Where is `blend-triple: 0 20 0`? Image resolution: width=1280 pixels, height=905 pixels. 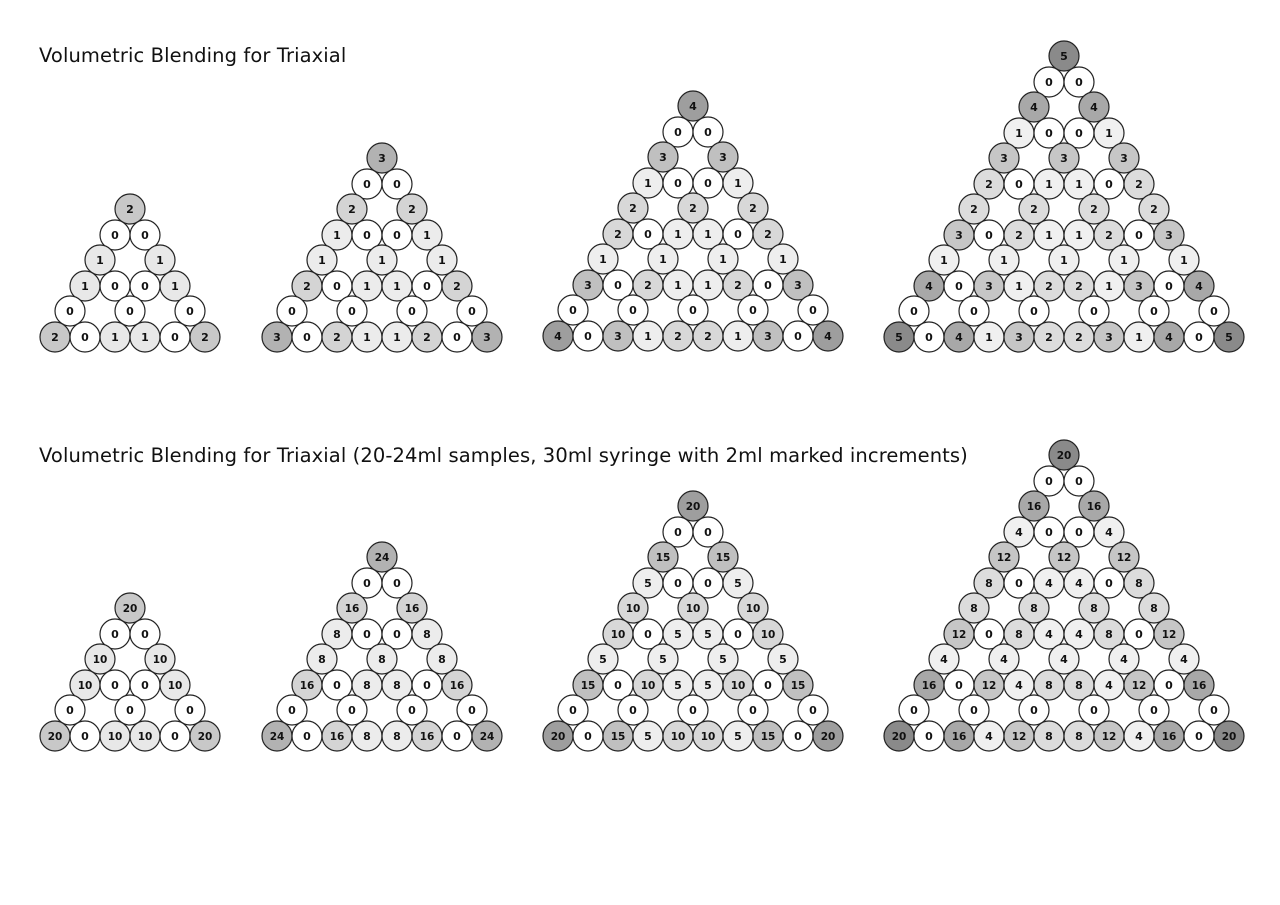
blend-triple: 0 20 0 is located at coordinates (70, 723).